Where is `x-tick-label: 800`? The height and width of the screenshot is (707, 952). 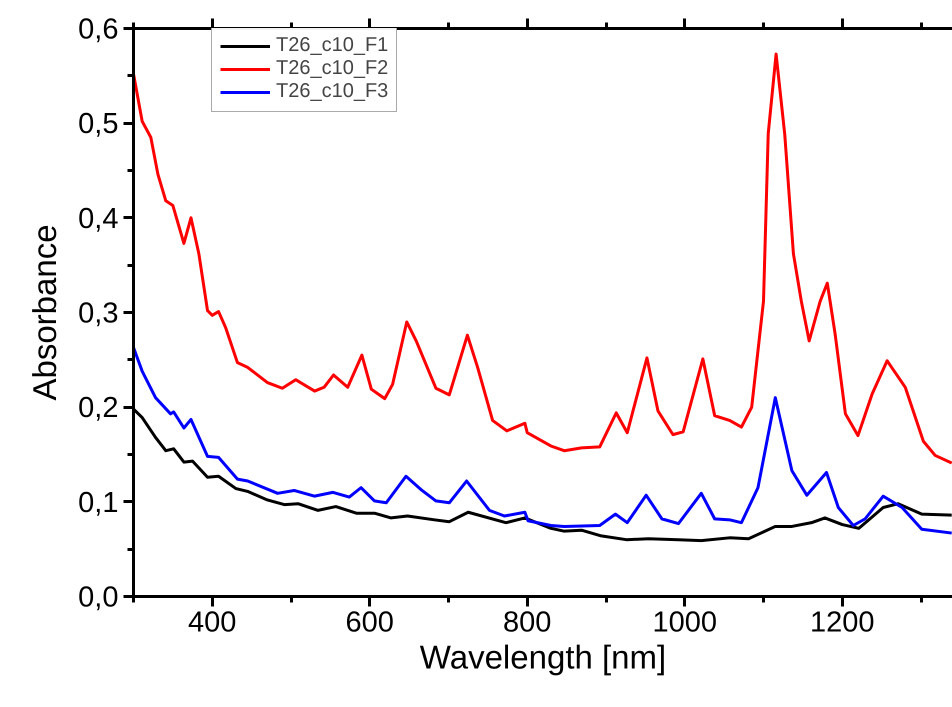 x-tick-label: 800 is located at coordinates (527, 622).